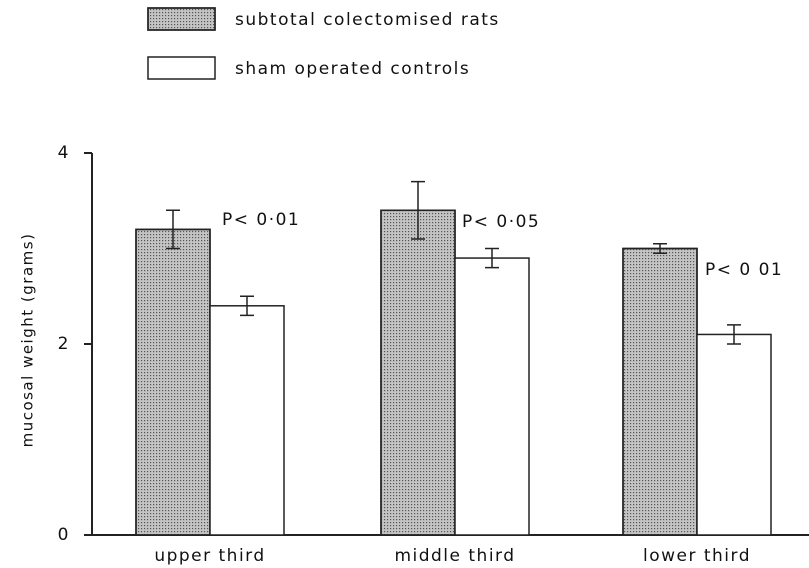 The height and width of the screenshot is (568, 809). Describe the element at coordinates (352, 69) in the screenshot. I see `legend-label: sham operated controls` at that location.